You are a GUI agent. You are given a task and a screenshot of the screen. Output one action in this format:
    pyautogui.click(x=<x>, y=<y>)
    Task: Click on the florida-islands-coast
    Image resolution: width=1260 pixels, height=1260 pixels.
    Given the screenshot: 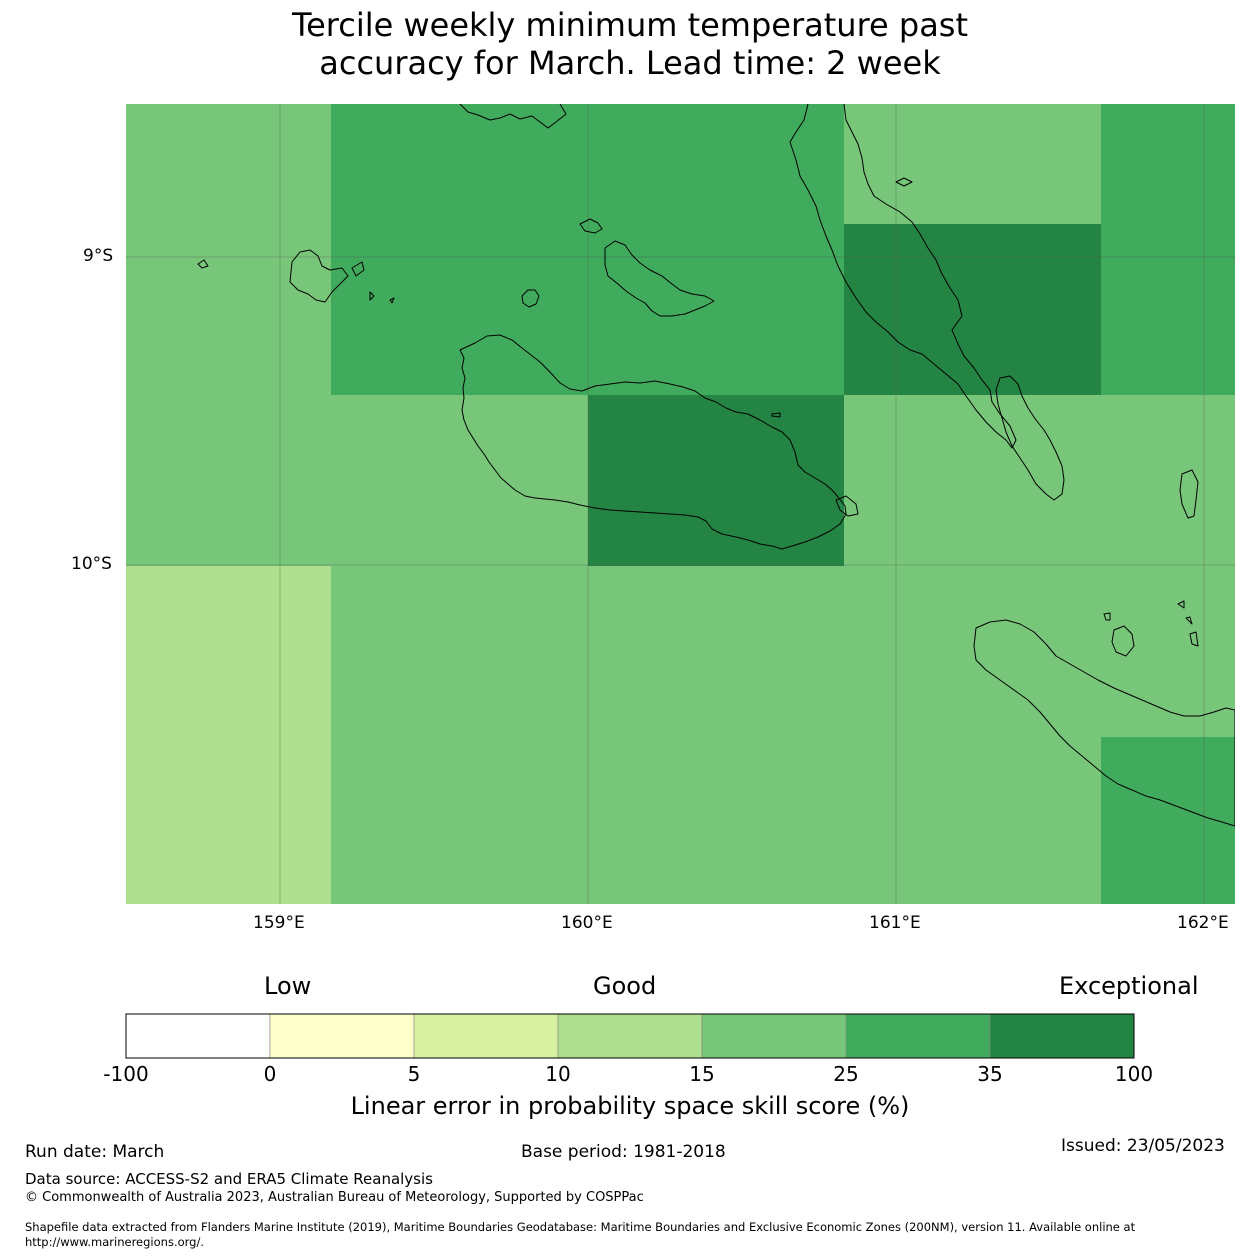 What is the action you would take?
    pyautogui.click(x=659, y=278)
    